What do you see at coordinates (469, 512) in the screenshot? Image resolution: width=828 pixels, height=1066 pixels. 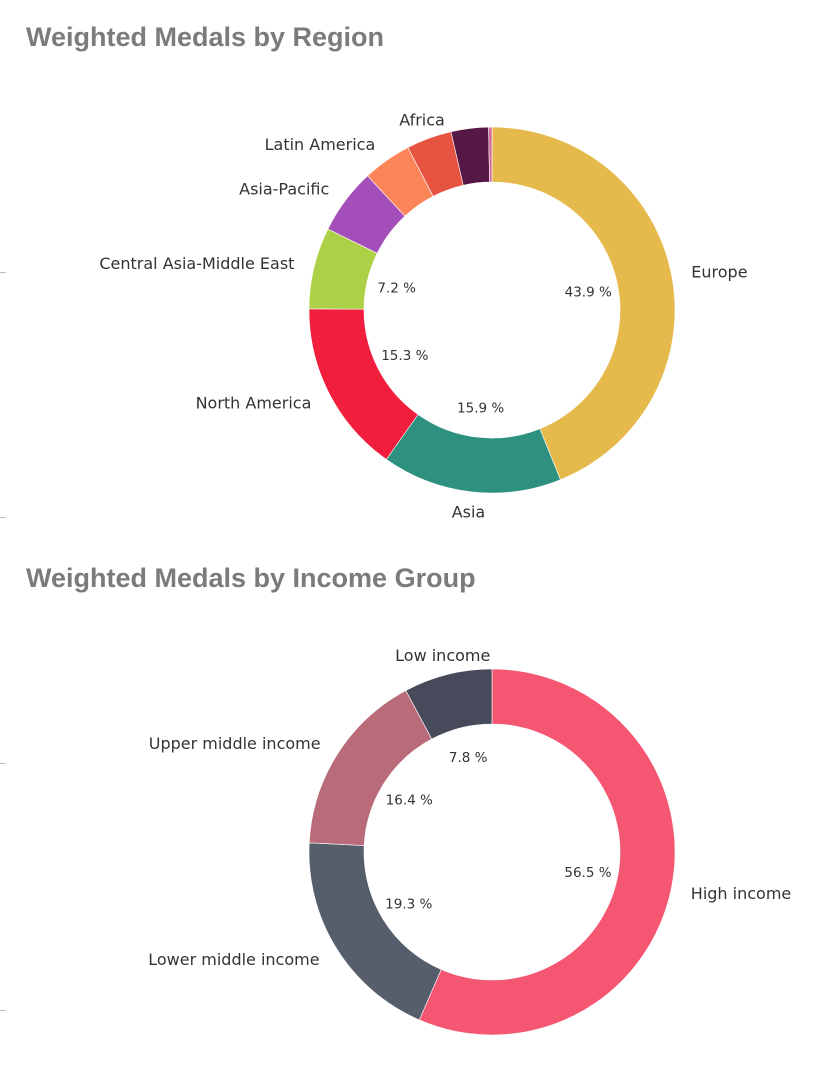 I see `slice-label: Asia` at bounding box center [469, 512].